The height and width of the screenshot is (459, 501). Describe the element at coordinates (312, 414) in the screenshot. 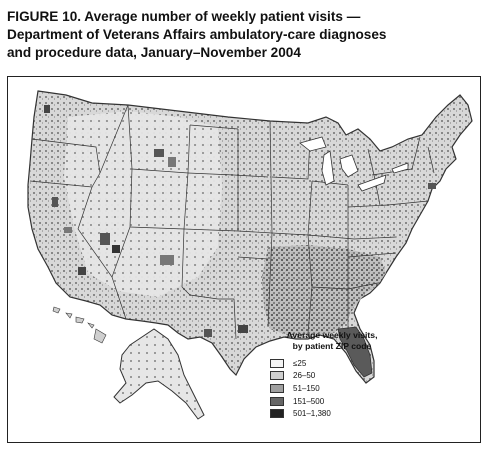

I see `legend-label: 501–1,380` at that location.